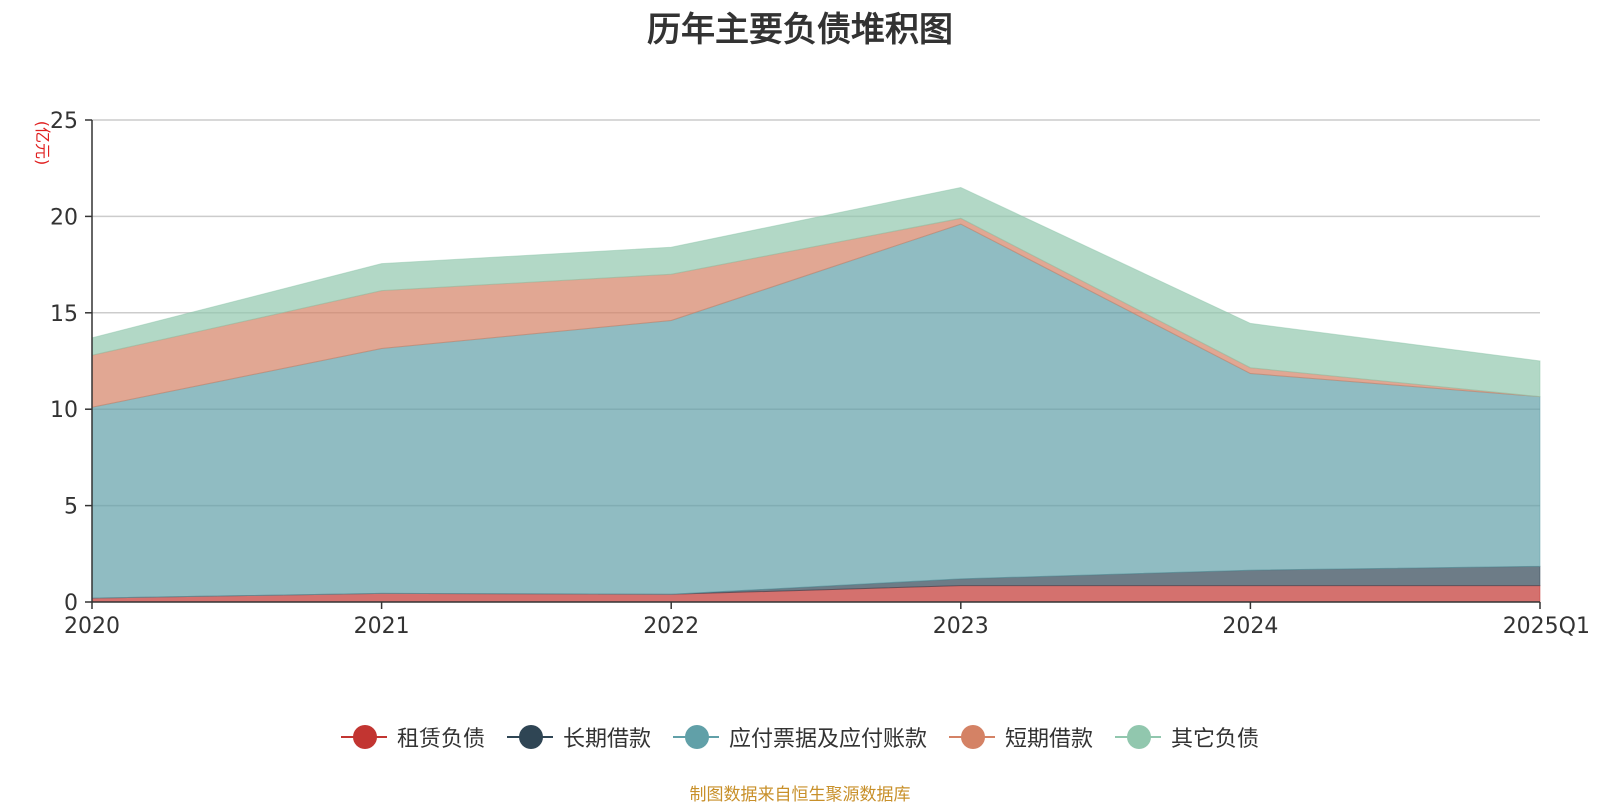 This screenshot has width=1600, height=805. I want to click on y-tick-label-20: 20, so click(64, 217).